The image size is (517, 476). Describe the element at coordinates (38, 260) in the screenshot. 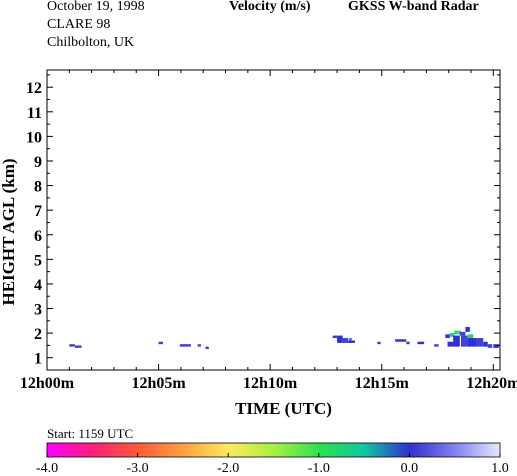

I see `y-tick-label: 5` at that location.